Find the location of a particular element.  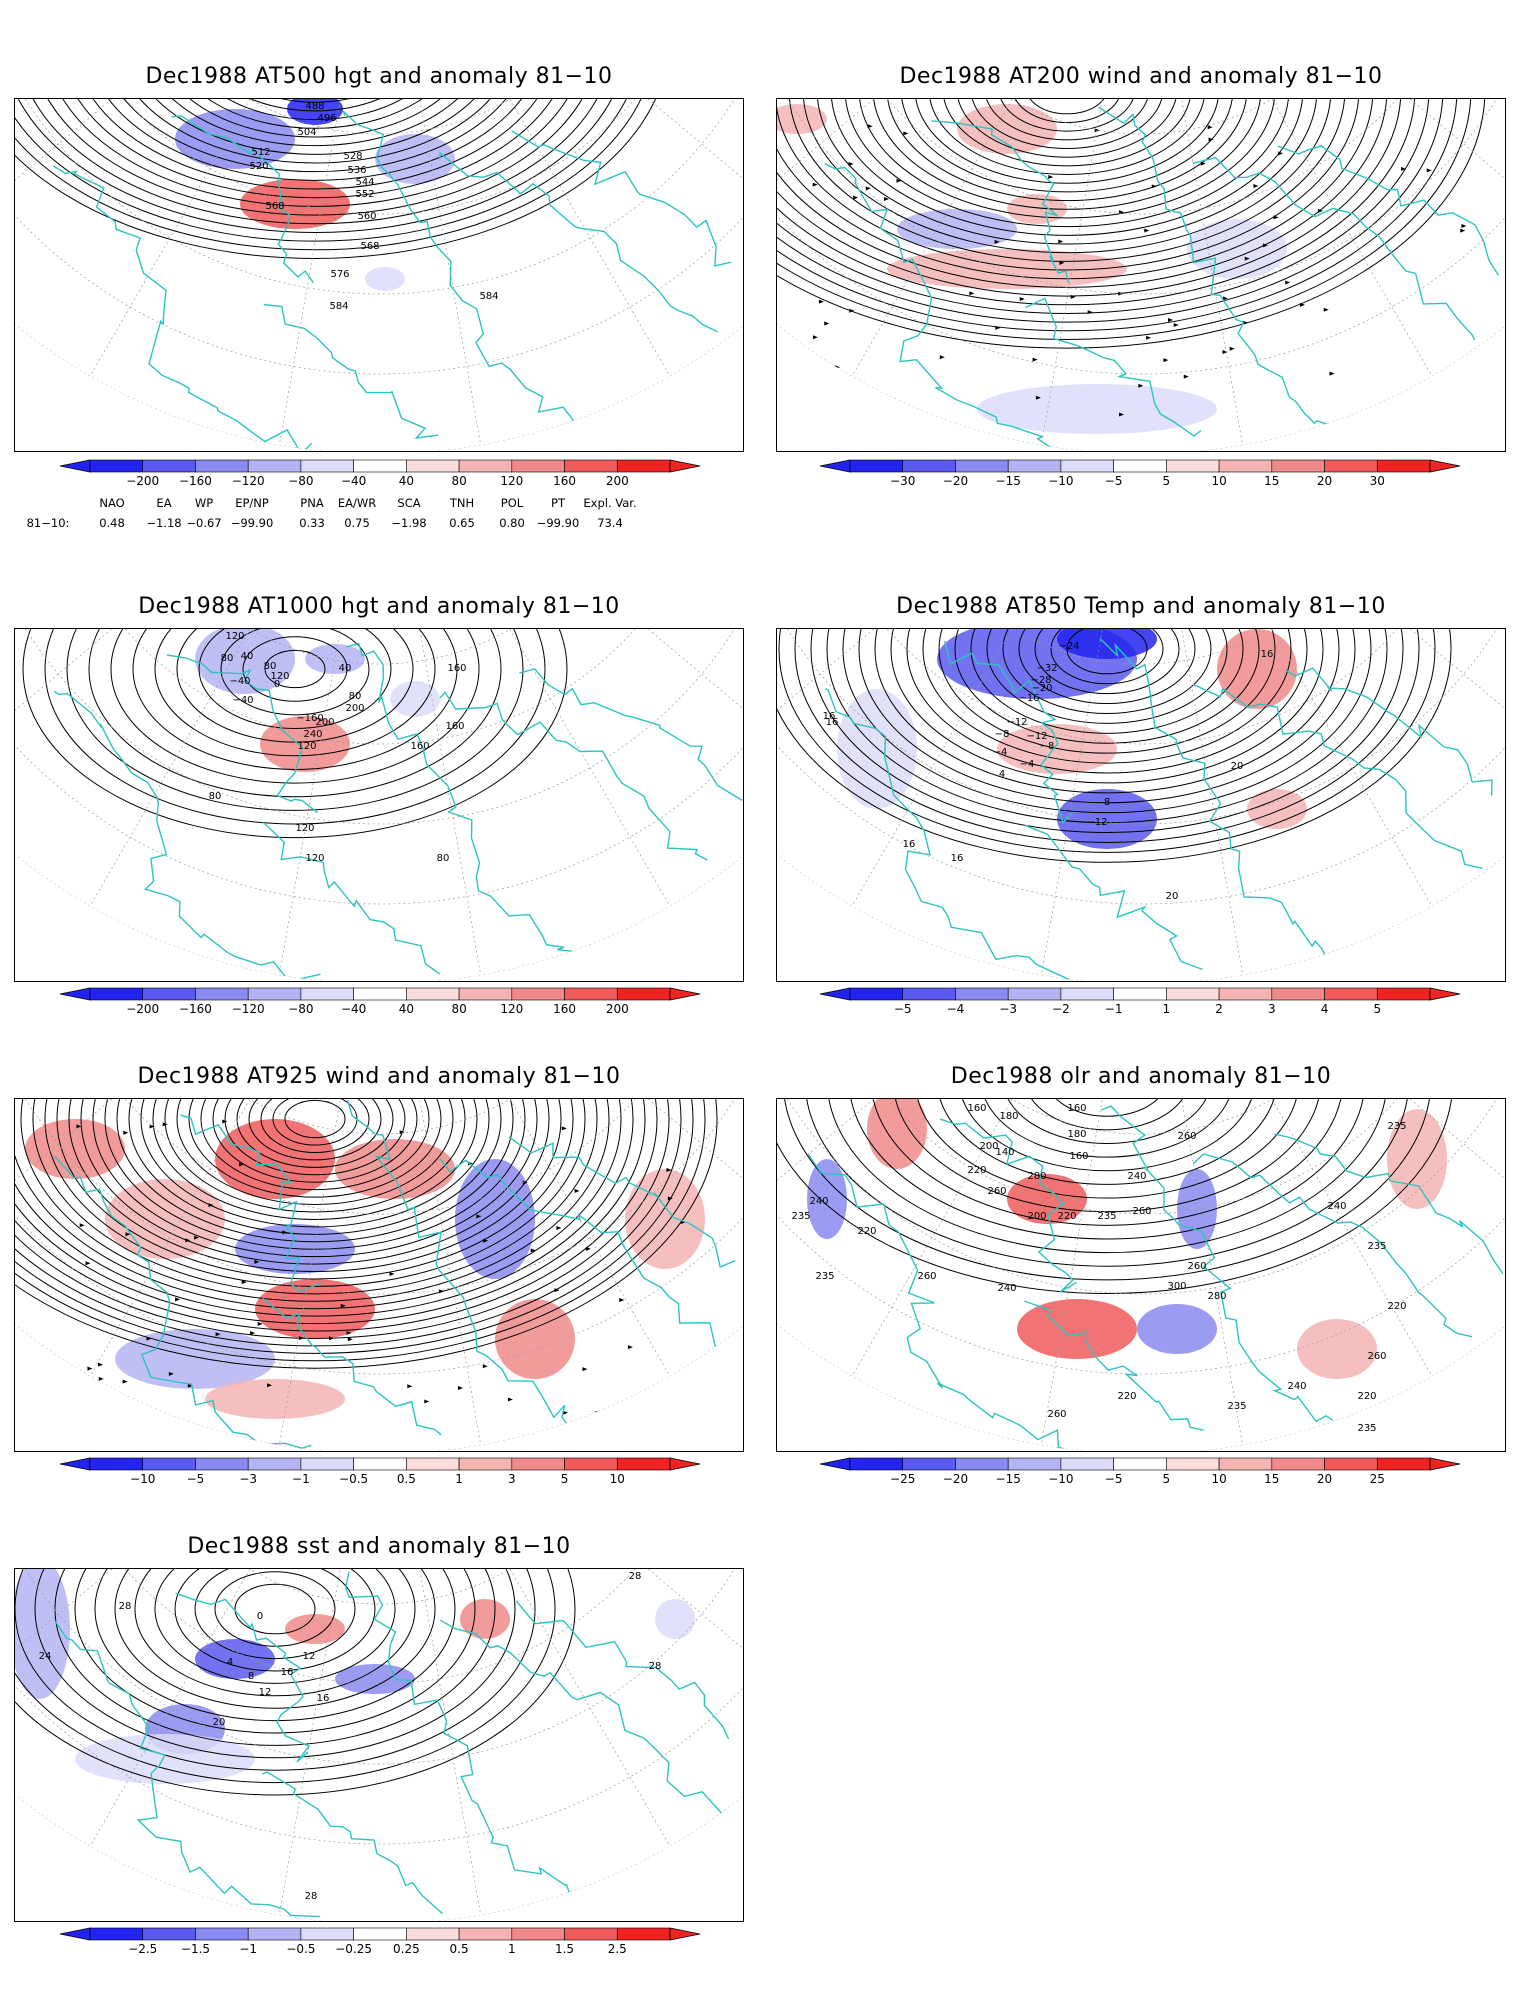

contour-label: 280 is located at coordinates (1036, 1176).